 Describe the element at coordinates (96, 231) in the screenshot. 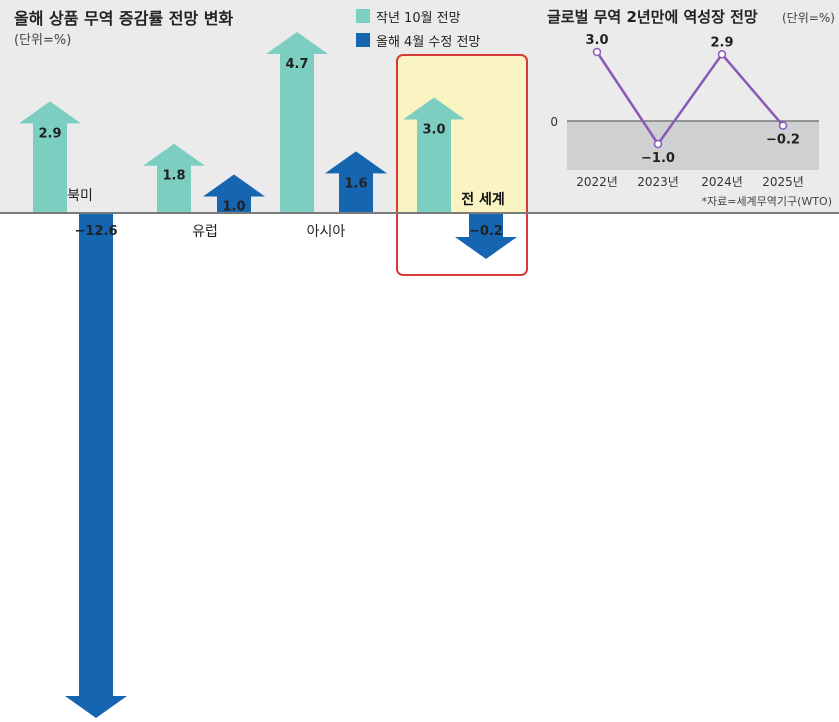

I see `bar-value-label-revised-0: −12.6` at that location.